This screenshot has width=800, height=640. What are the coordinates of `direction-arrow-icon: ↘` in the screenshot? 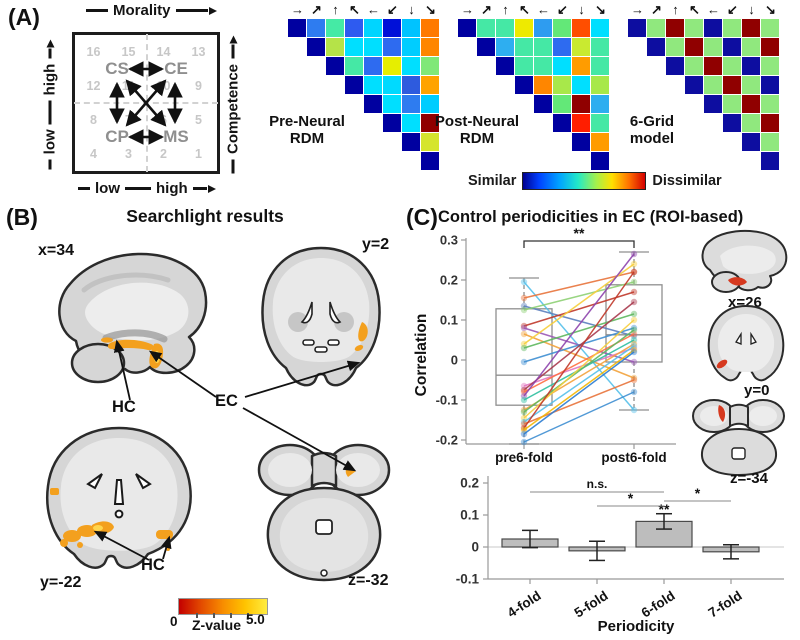 It's located at (430, 9).